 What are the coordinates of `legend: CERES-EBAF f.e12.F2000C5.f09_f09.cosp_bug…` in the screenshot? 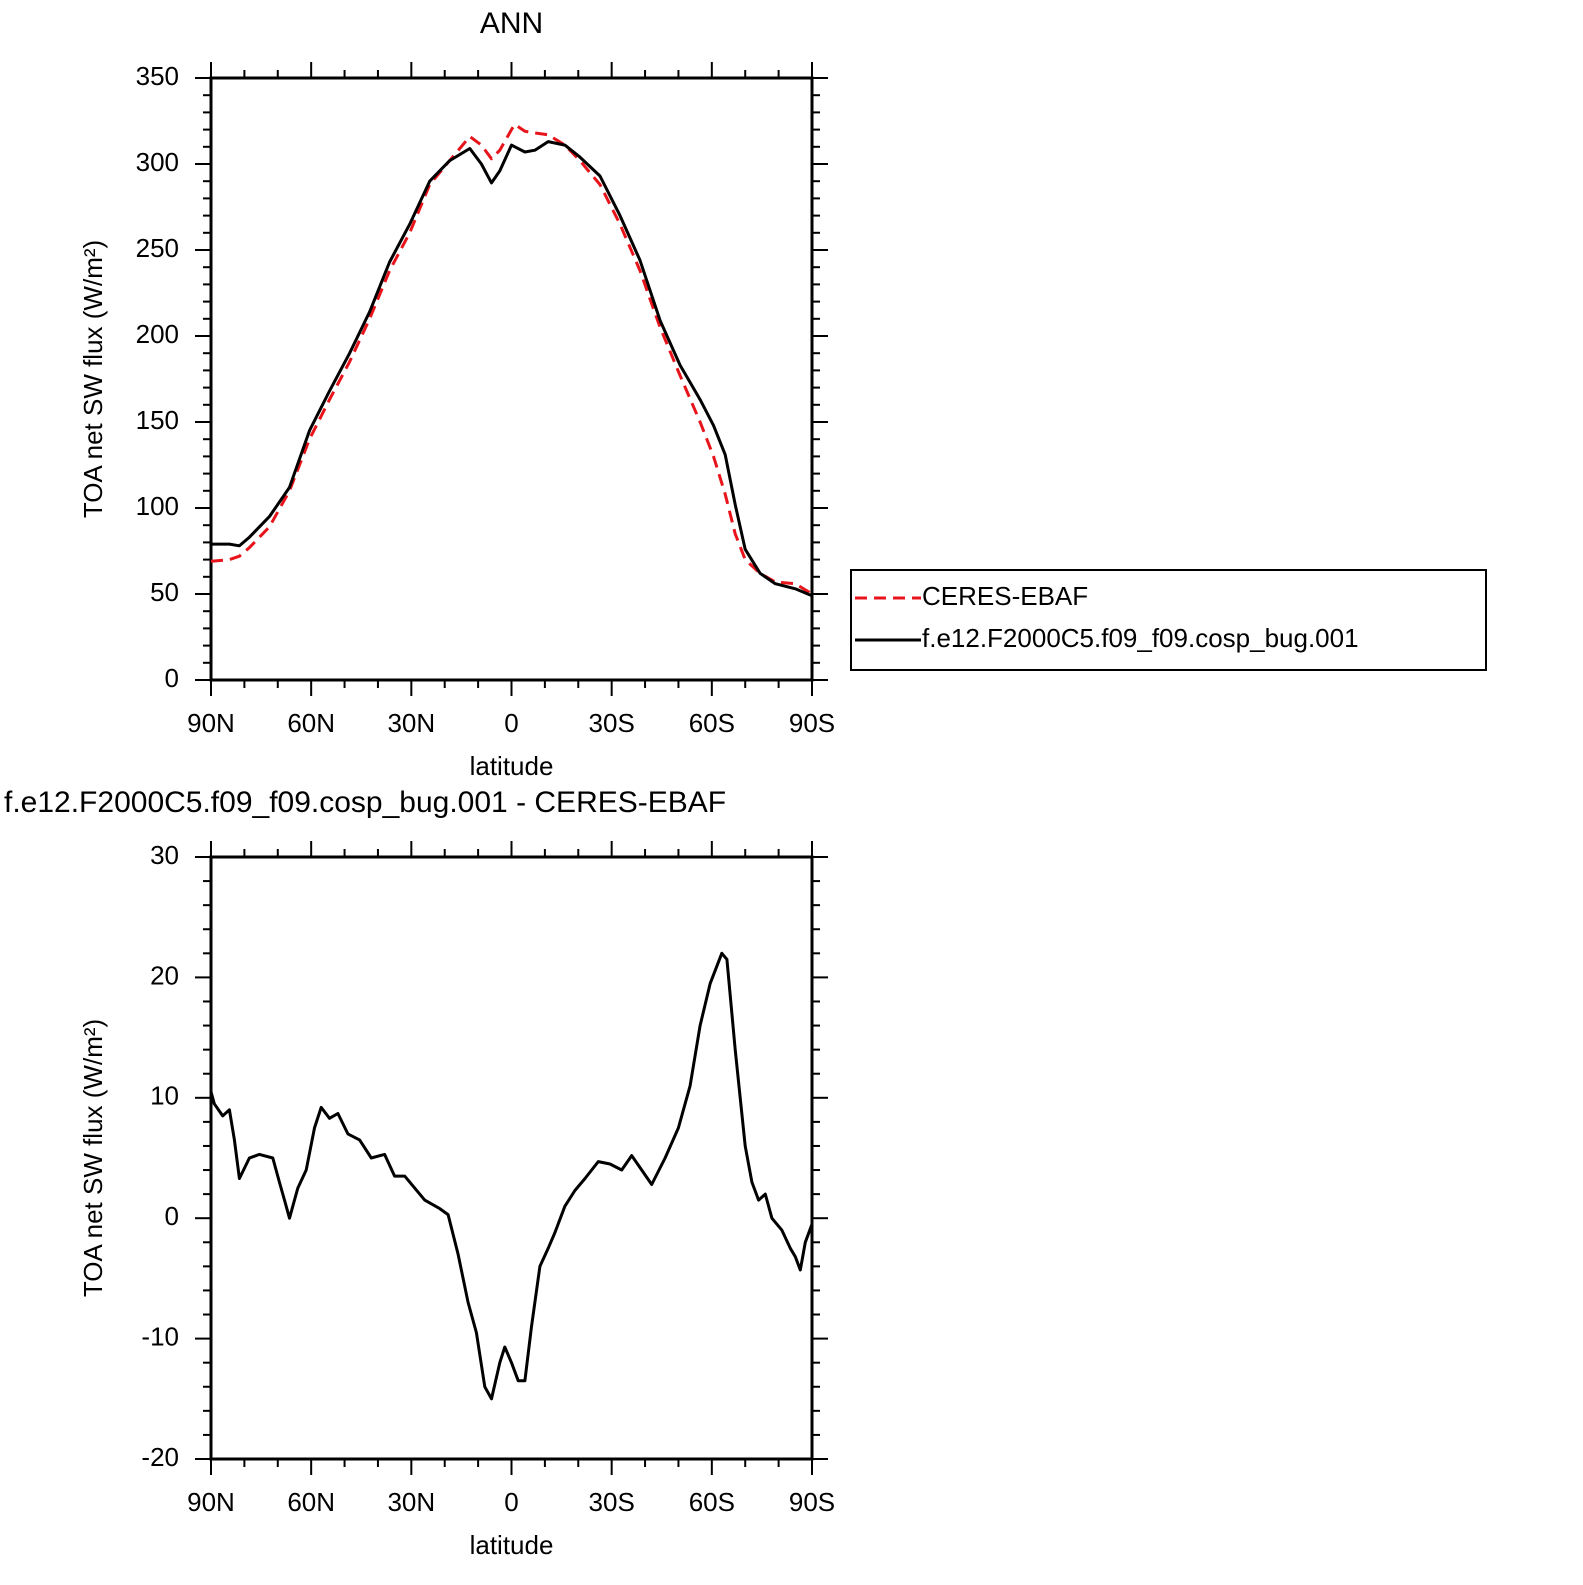 It's located at (1168, 620).